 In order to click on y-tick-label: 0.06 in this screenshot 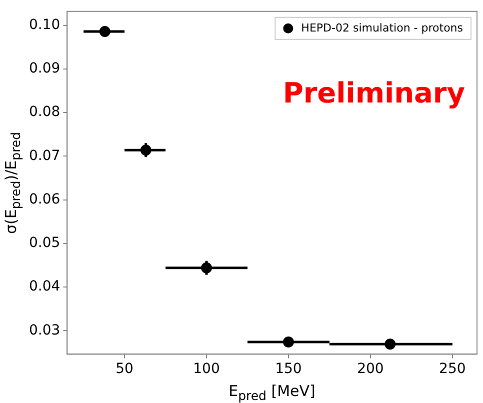, I will do `click(44, 199)`.